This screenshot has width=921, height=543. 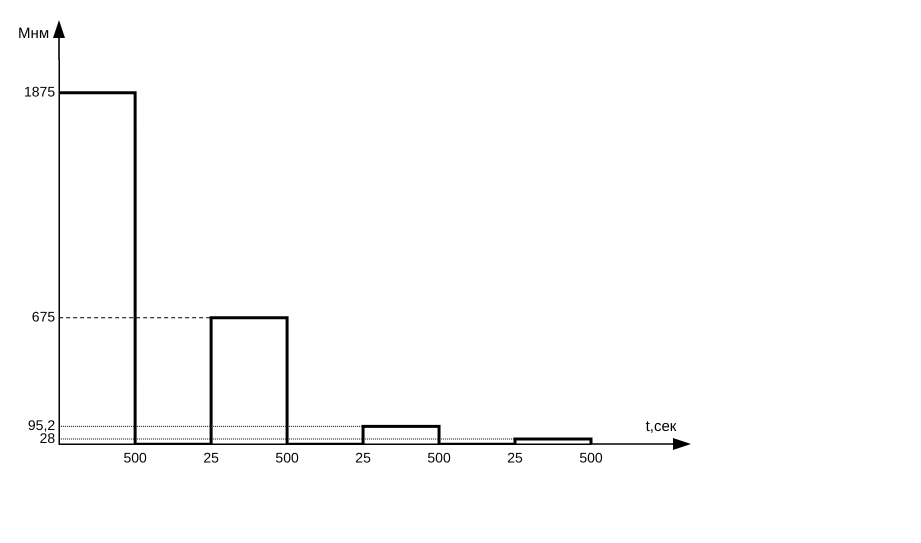 What do you see at coordinates (44, 316) in the screenshot?
I see `y-tick-label: 675` at bounding box center [44, 316].